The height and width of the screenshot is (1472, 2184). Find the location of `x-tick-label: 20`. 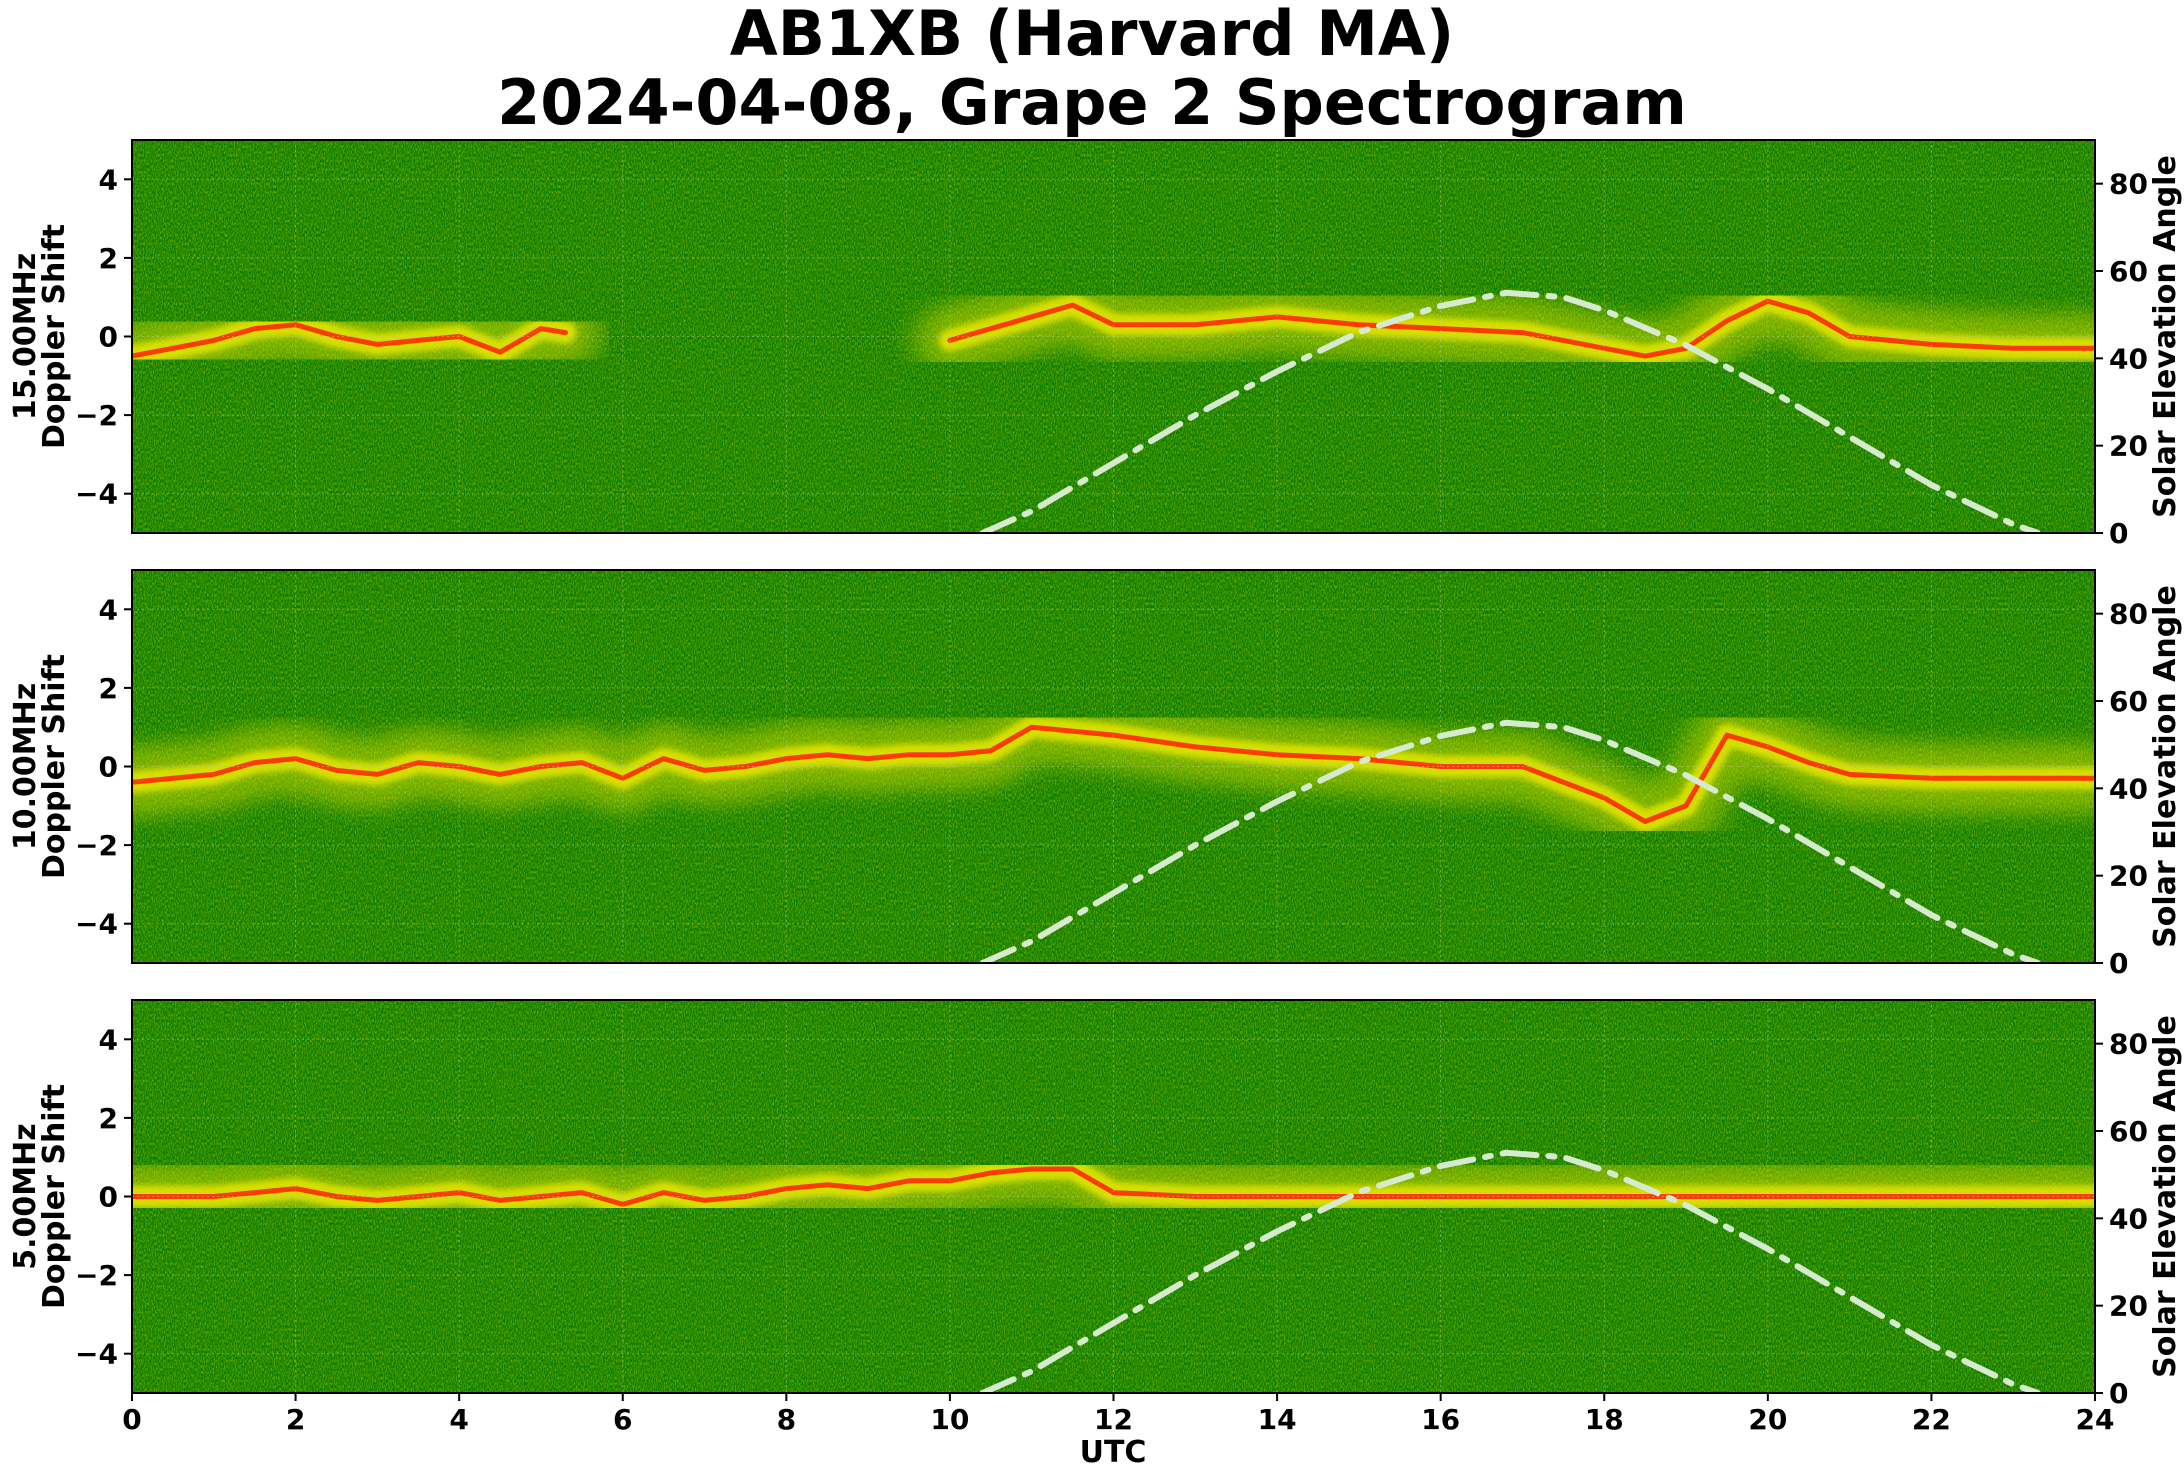

x-tick-label: 20 is located at coordinates (1767, 1419).